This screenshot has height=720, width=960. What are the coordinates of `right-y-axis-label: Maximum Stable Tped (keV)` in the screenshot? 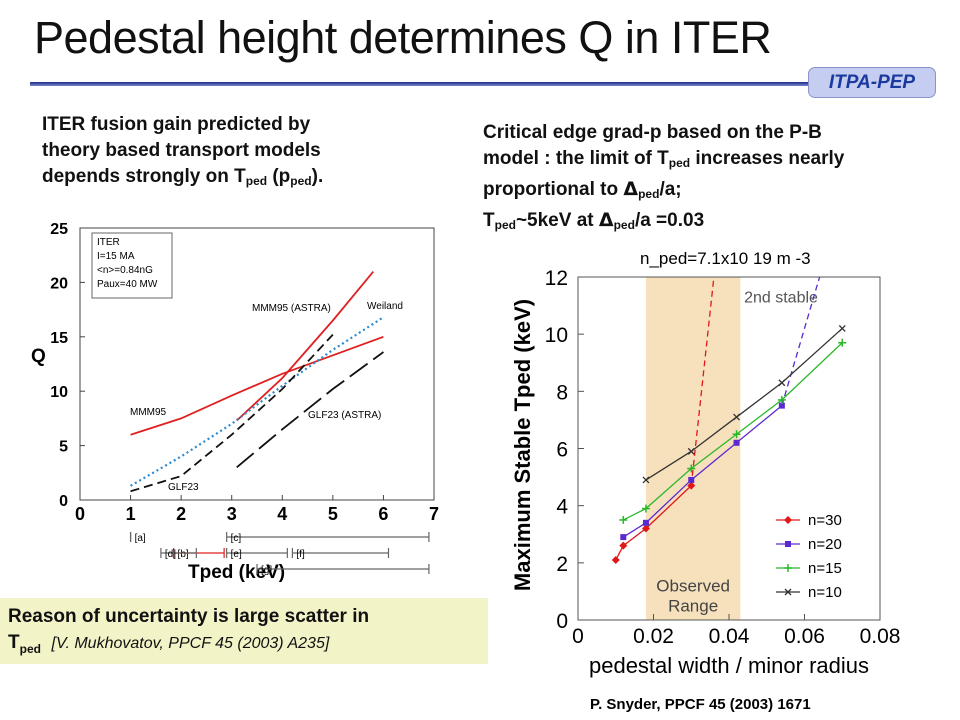 It's located at (522, 445).